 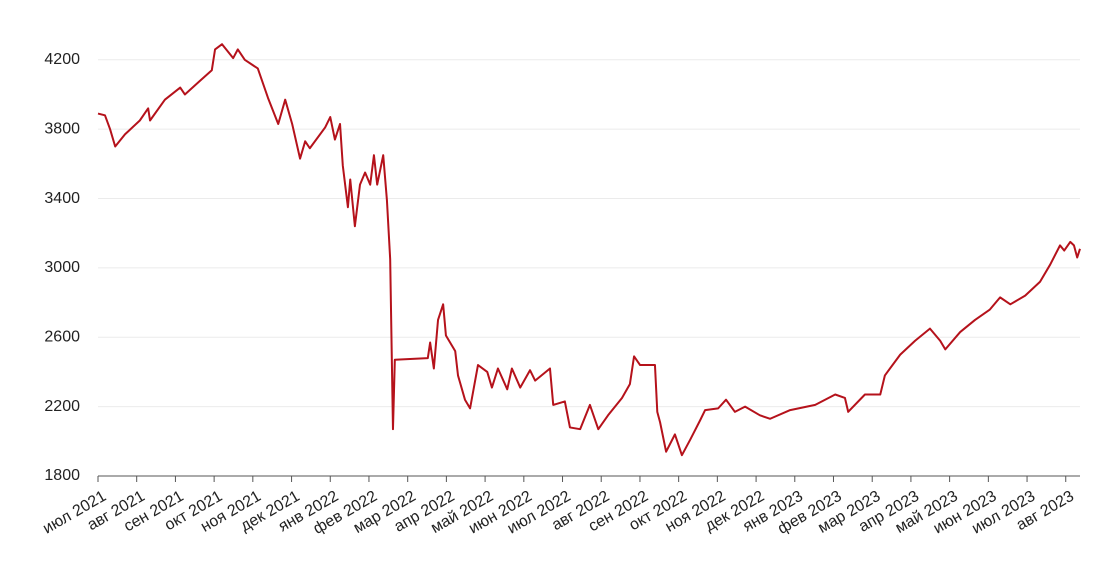 I want to click on y-tick-label: 3000, so click(x=62, y=267).